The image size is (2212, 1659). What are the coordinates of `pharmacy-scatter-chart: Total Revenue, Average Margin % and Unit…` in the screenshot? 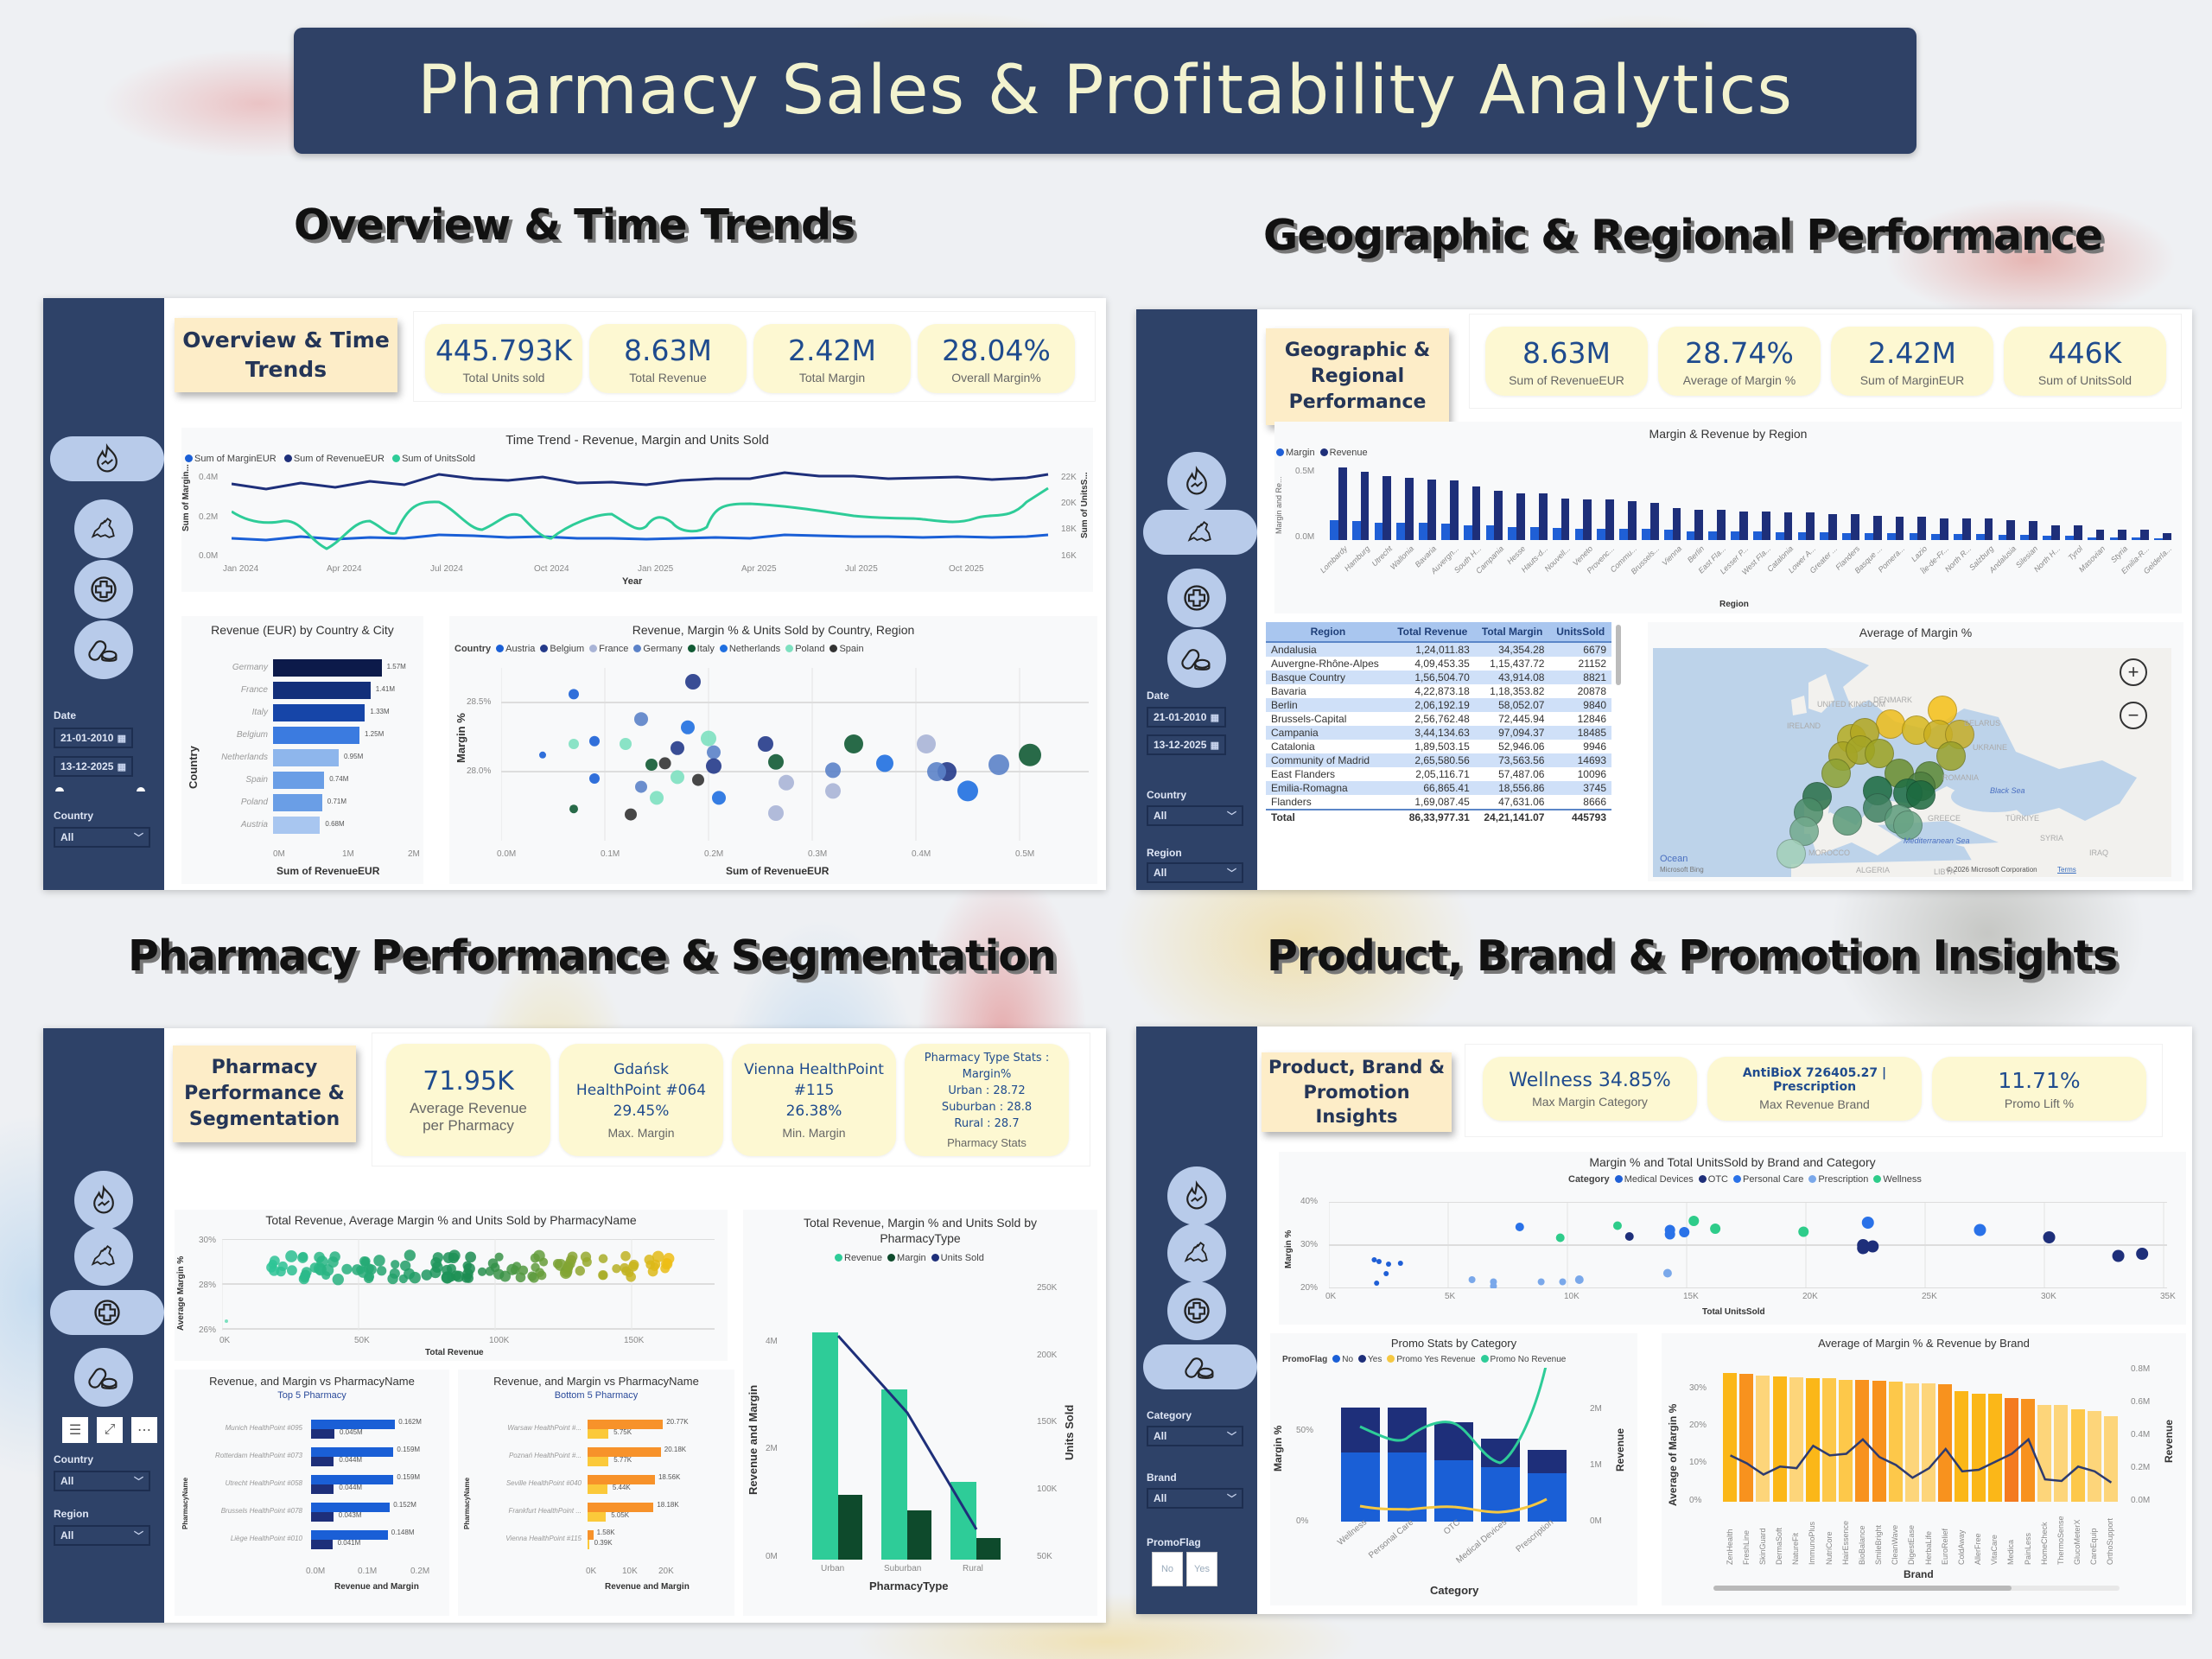 It's located at (451, 1285).